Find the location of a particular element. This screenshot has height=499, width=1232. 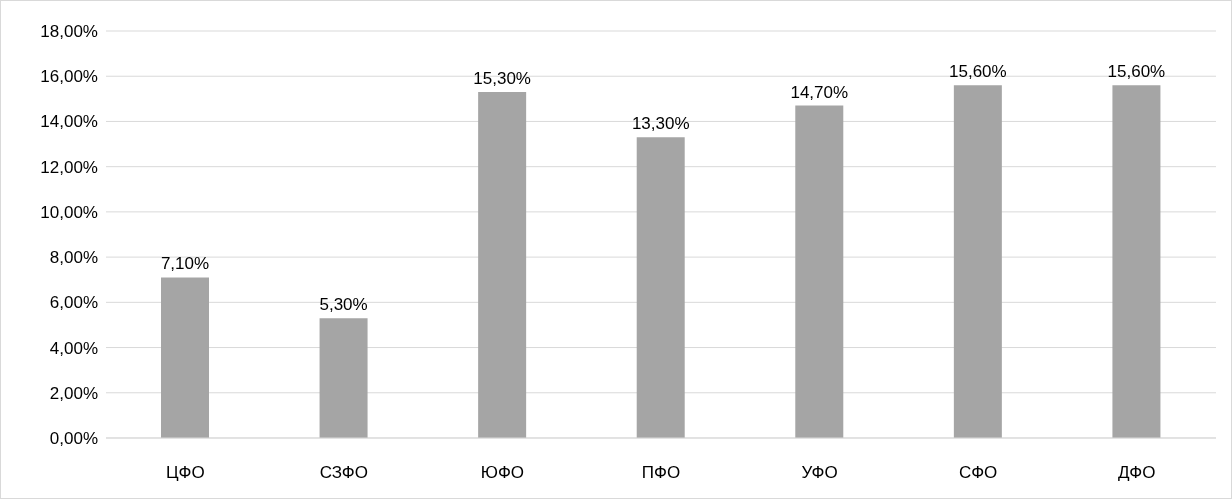

y-tick-label: 10,00% is located at coordinates (69, 212).